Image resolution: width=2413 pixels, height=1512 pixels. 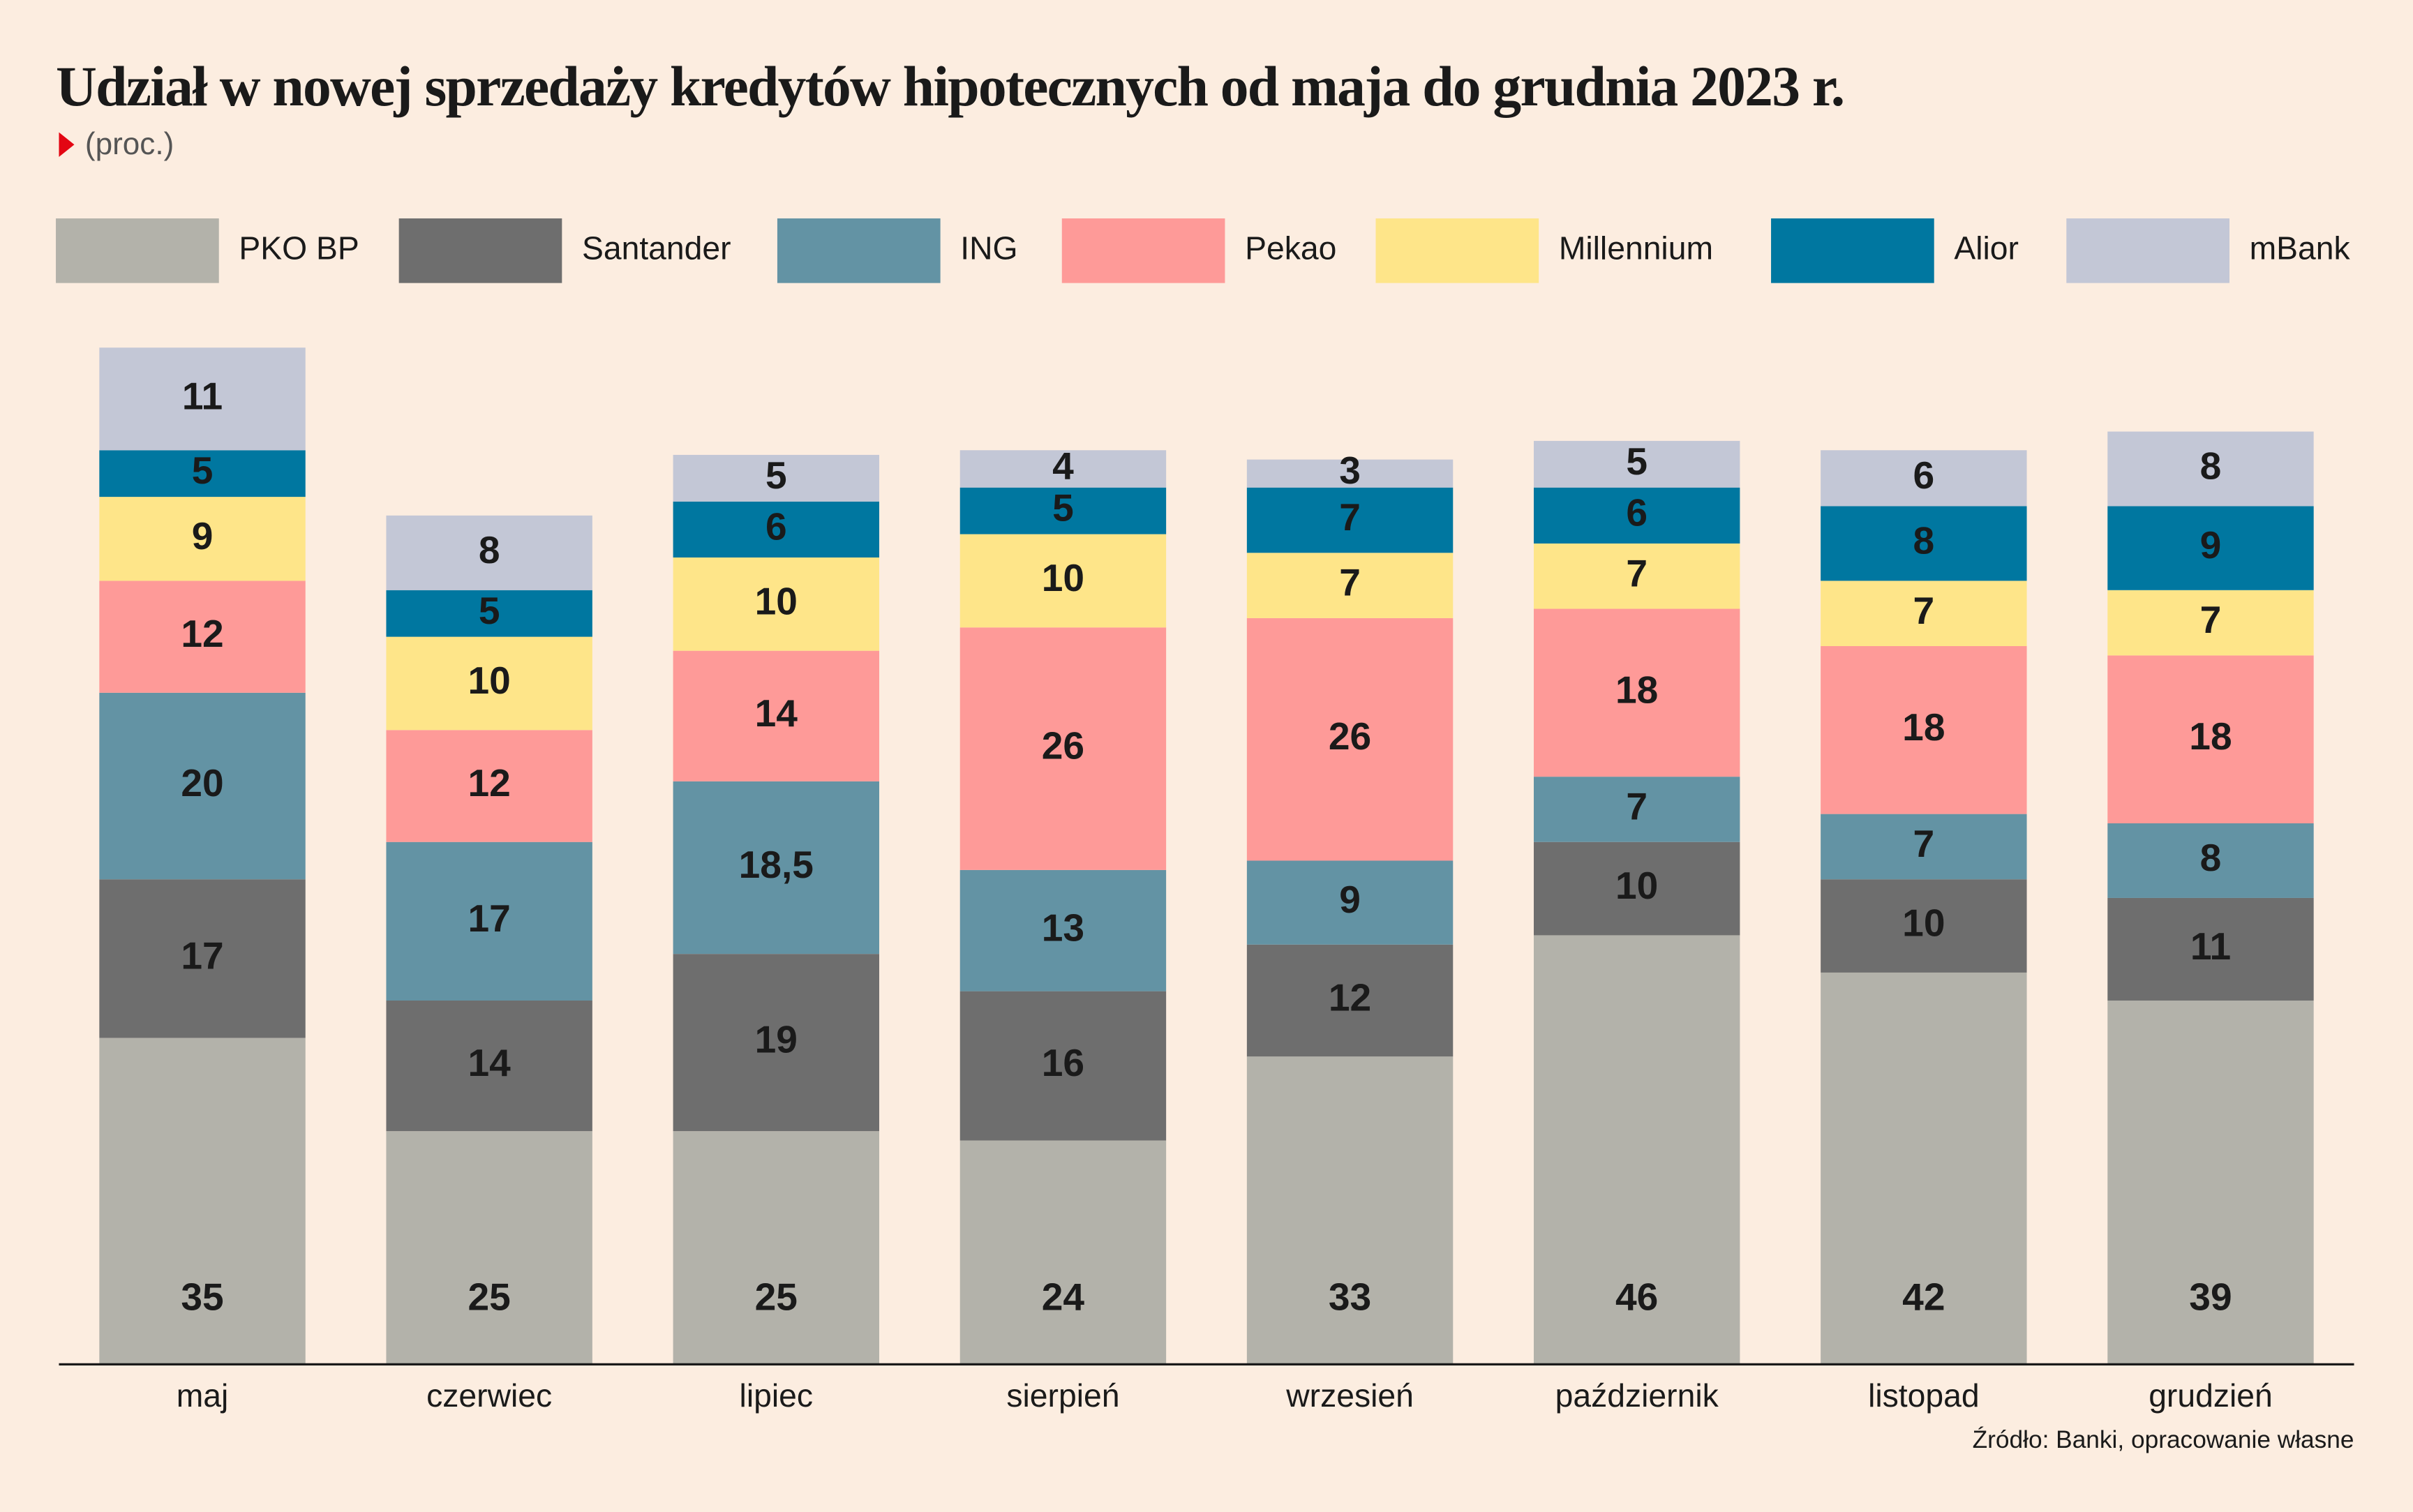 I want to click on legend-label: Alior, so click(x=1986, y=248).